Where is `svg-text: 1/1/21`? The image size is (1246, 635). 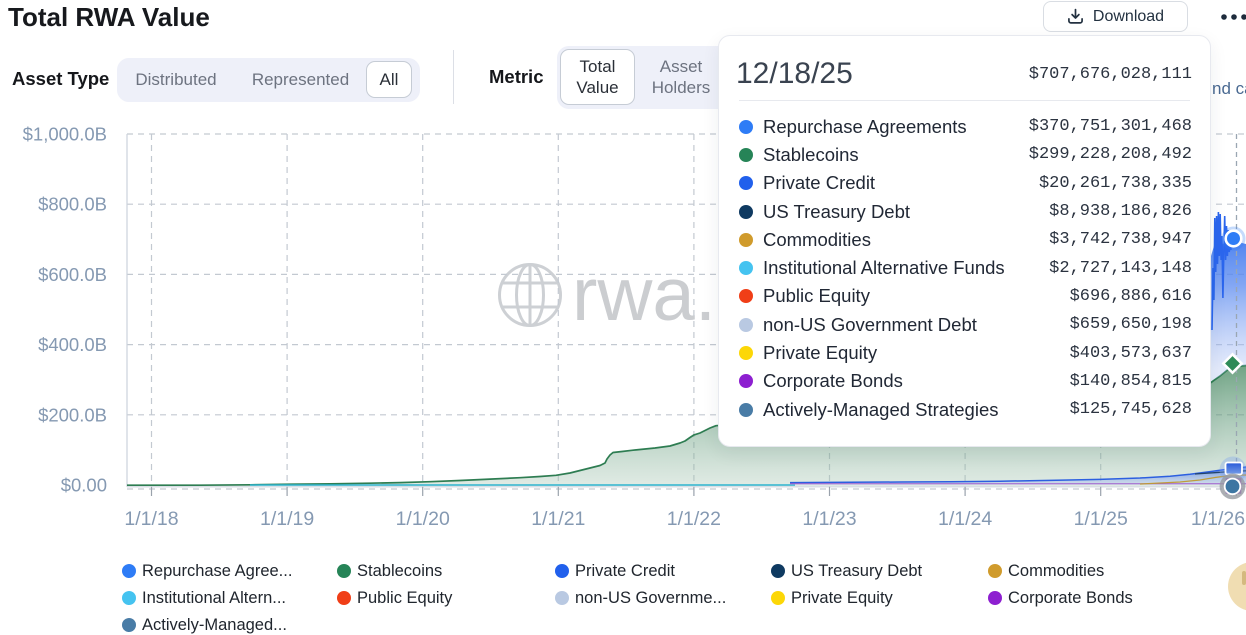
svg-text: 1/1/21 is located at coordinates (558, 519).